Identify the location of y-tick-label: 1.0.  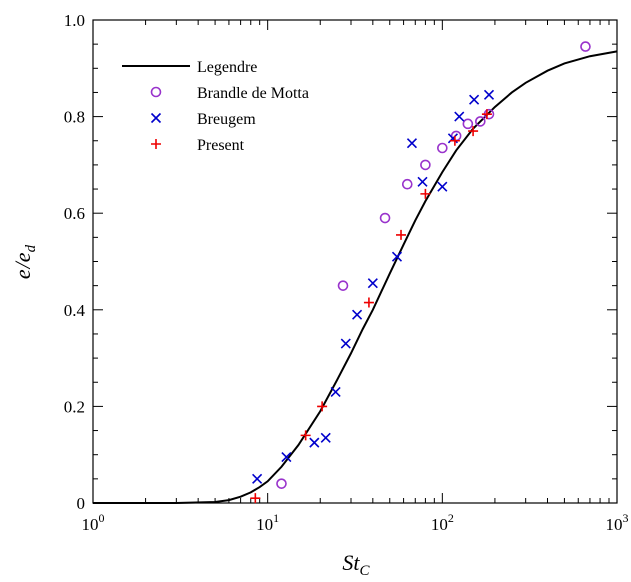
(74, 20).